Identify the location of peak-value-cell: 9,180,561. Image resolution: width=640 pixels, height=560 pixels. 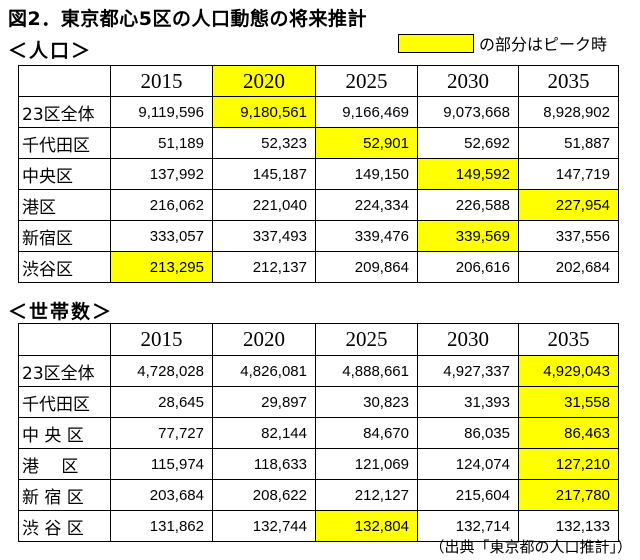
(264, 112).